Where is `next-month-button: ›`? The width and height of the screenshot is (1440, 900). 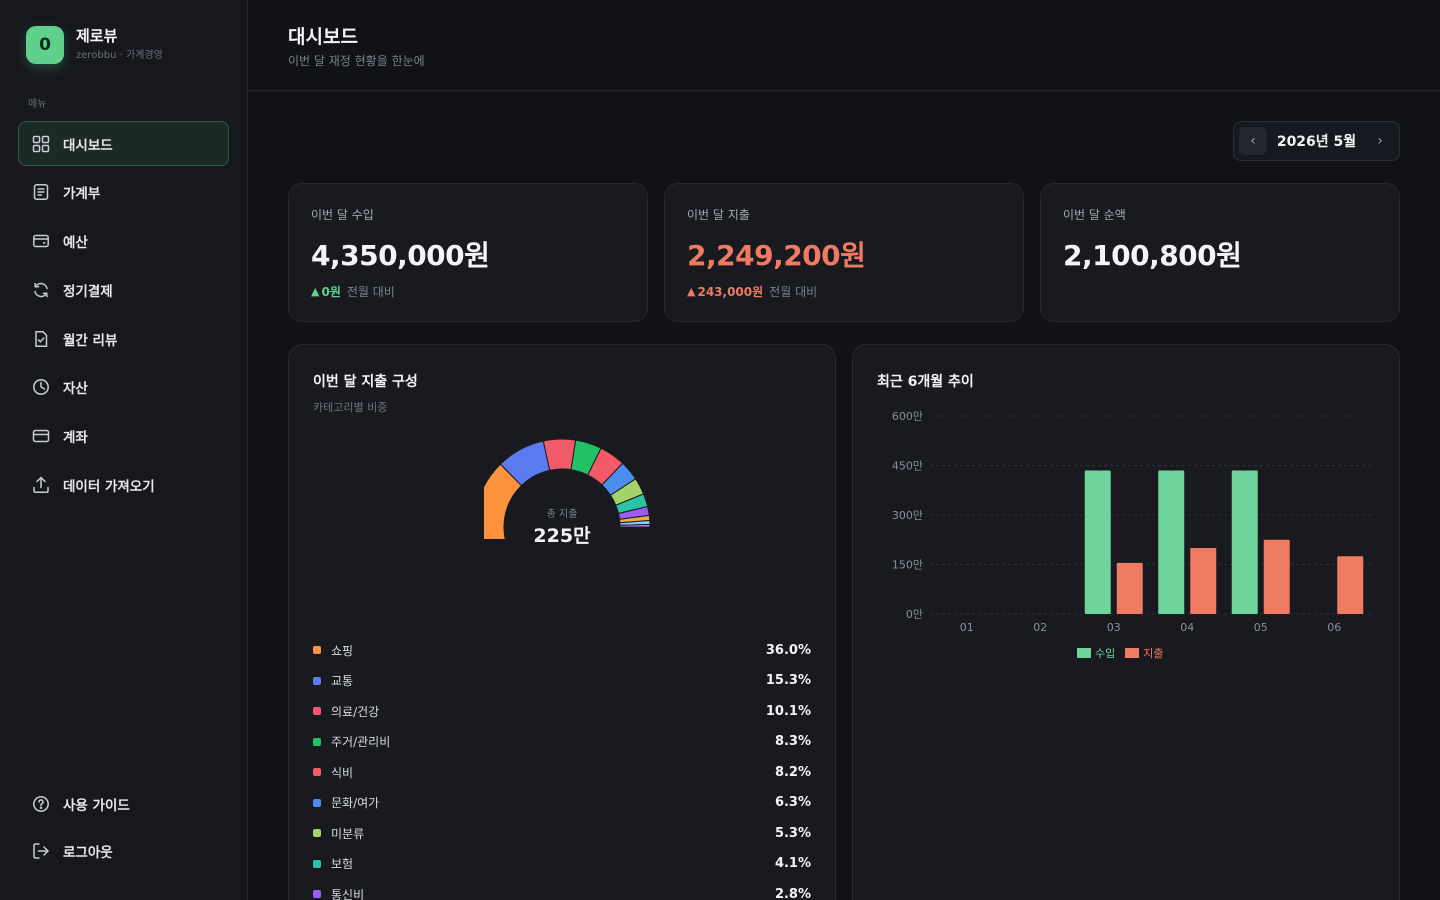
next-month-button: › is located at coordinates (1380, 141).